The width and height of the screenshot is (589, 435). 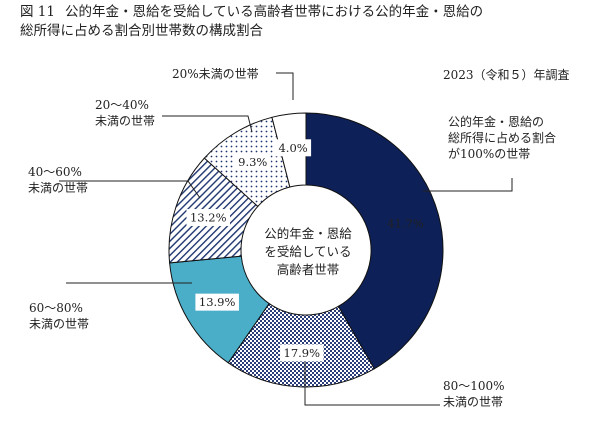 I want to click on value-label-4: 9.3%, so click(x=252, y=162).